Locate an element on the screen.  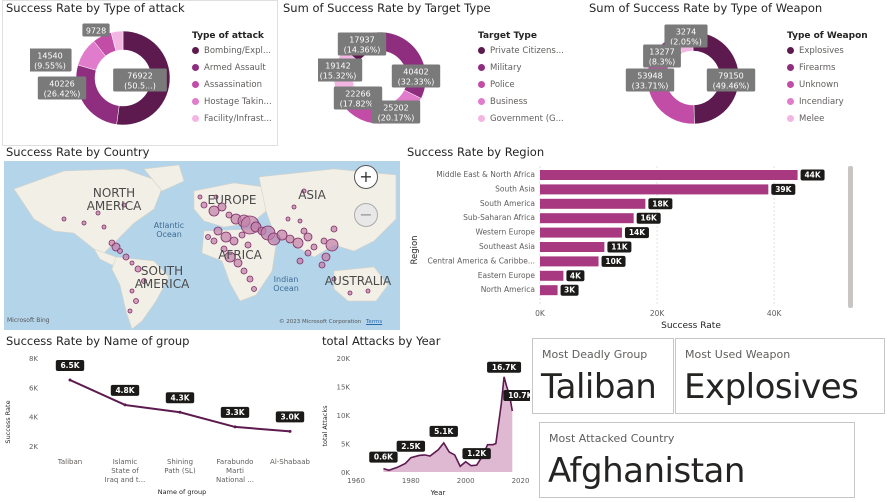
zoom-out-button: − is located at coordinates (366, 215).